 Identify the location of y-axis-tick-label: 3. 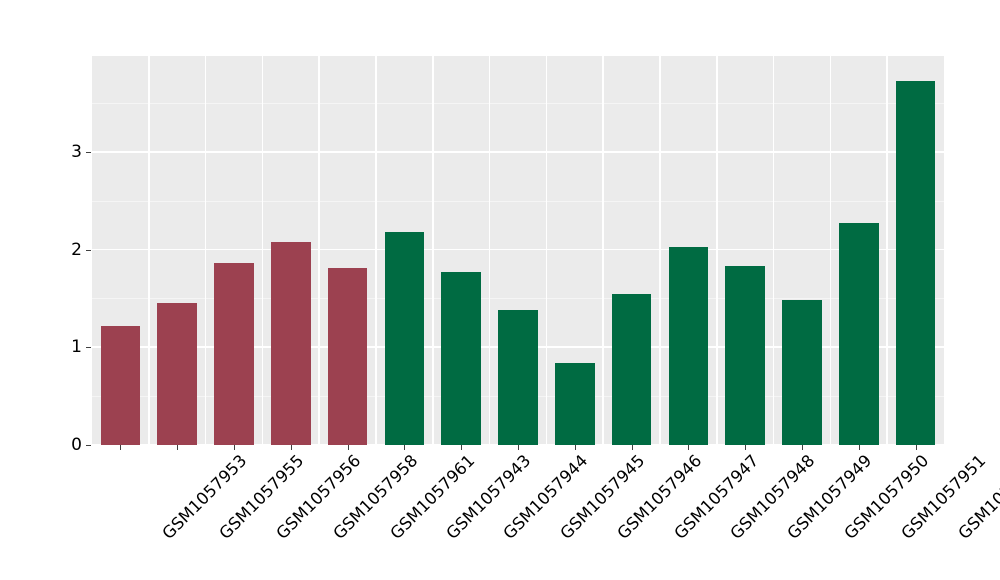
(76, 151).